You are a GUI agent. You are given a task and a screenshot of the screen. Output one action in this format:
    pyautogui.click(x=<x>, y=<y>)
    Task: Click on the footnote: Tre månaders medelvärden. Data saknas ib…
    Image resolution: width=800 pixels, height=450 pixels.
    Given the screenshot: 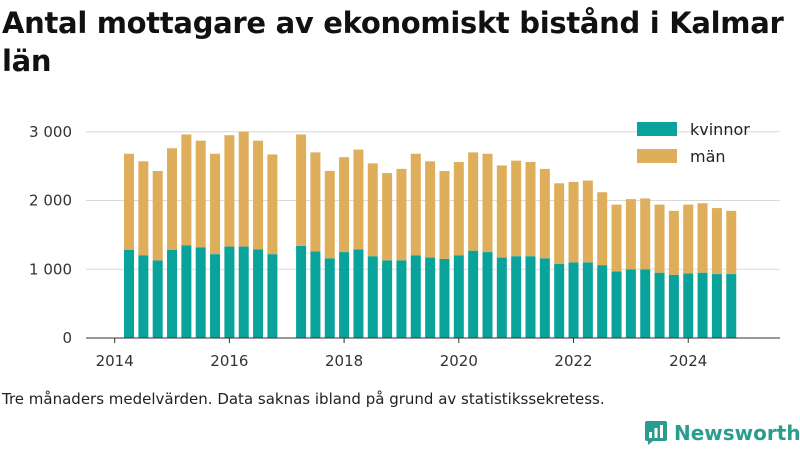 What is the action you would take?
    pyautogui.click(x=303, y=399)
    